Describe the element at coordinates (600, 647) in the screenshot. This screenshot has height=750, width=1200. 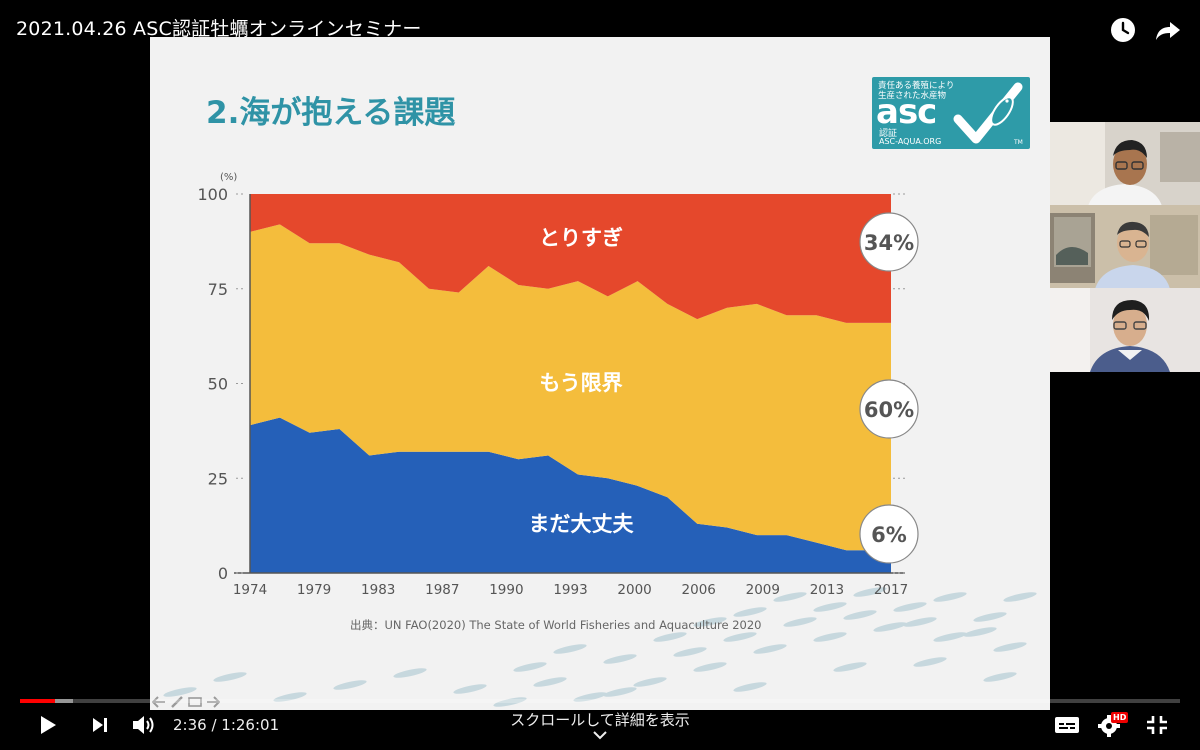
I see `fish-school-decoration` at that location.